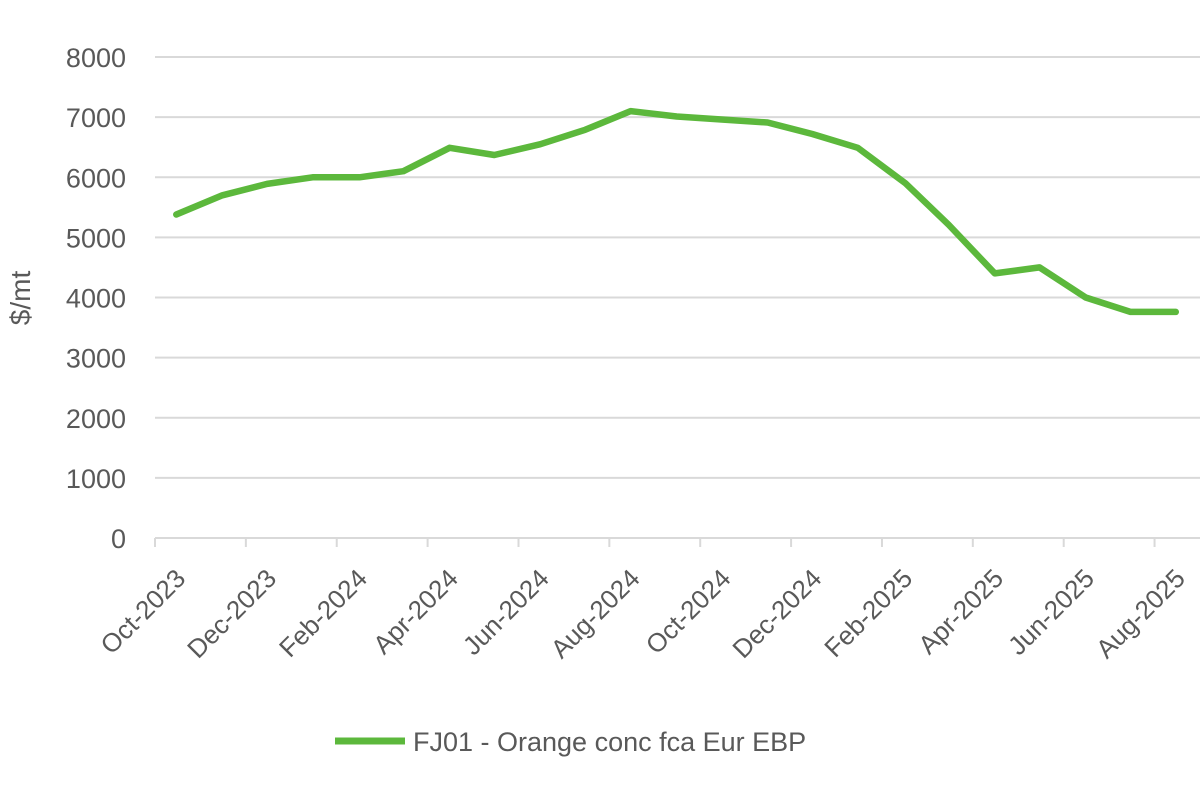 The width and height of the screenshot is (1200, 800). What do you see at coordinates (1051, 612) in the screenshot?
I see `x-tick-label: Jun-2025` at bounding box center [1051, 612].